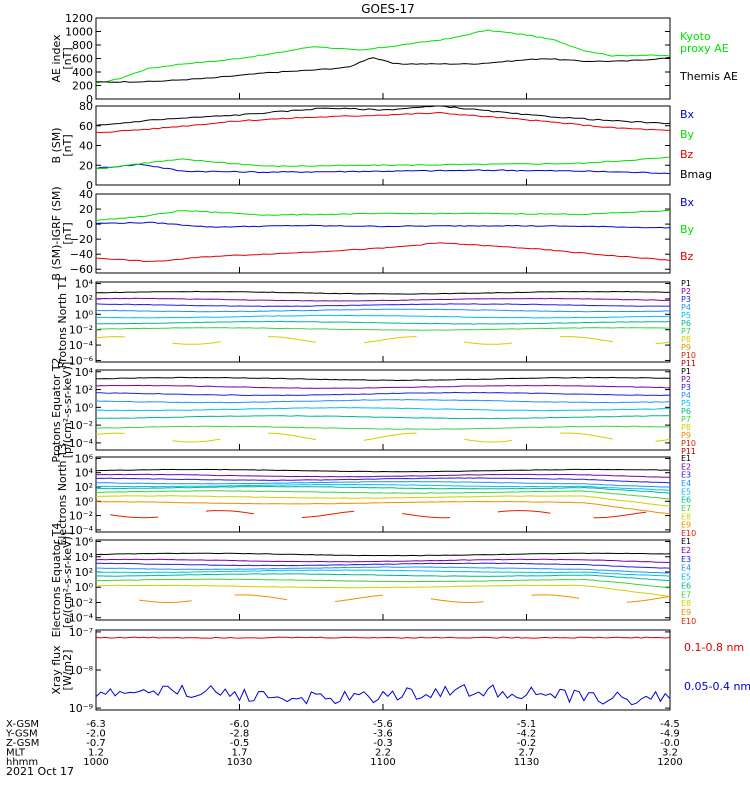 This screenshot has width=750, height=800. What do you see at coordinates (717, 686) in the screenshot?
I see `legend-xray-2: 0.05-0.4 nm` at bounding box center [717, 686].